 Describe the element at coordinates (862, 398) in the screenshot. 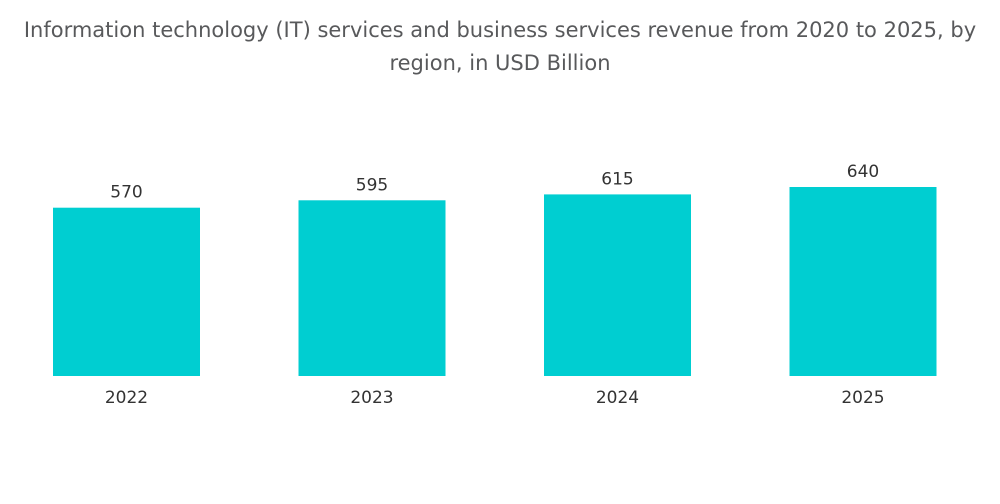

I see `x-tick-label-2025: 2025` at that location.